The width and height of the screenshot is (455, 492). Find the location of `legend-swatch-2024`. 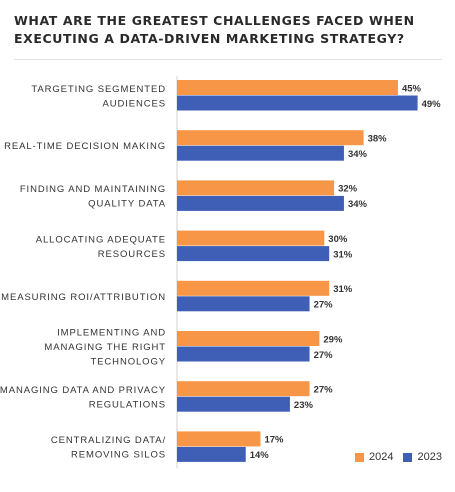

legend-swatch-2024 is located at coordinates (359, 457).